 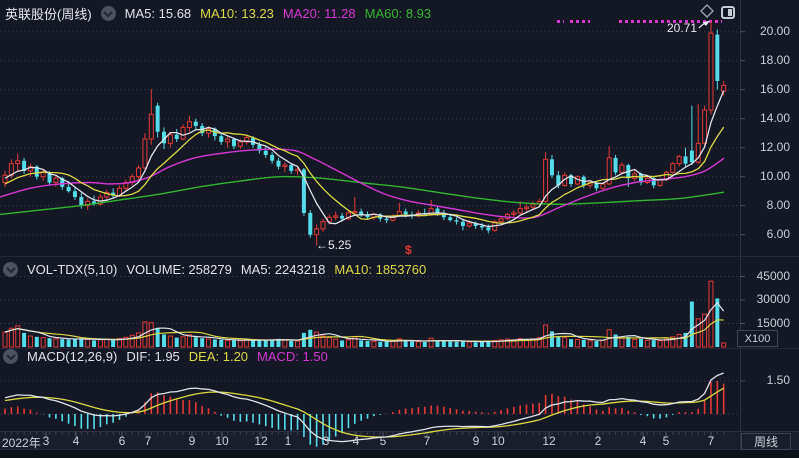 I want to click on period-selector: 周线, so click(x=766, y=441).